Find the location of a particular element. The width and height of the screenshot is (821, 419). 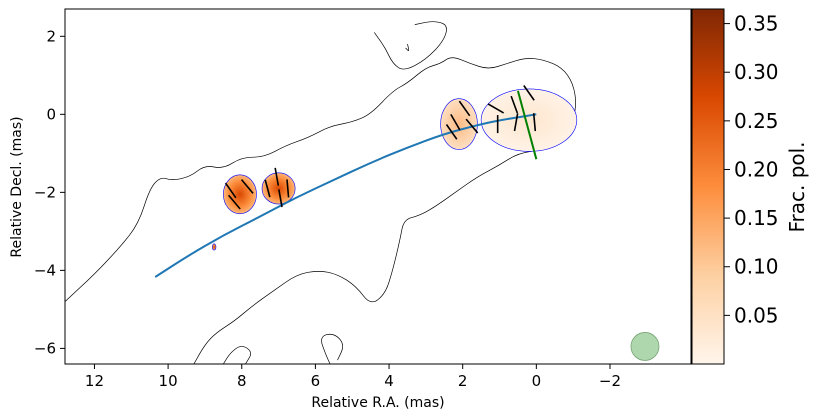

colorbar-label: Frac. pol. is located at coordinates (797, 186).